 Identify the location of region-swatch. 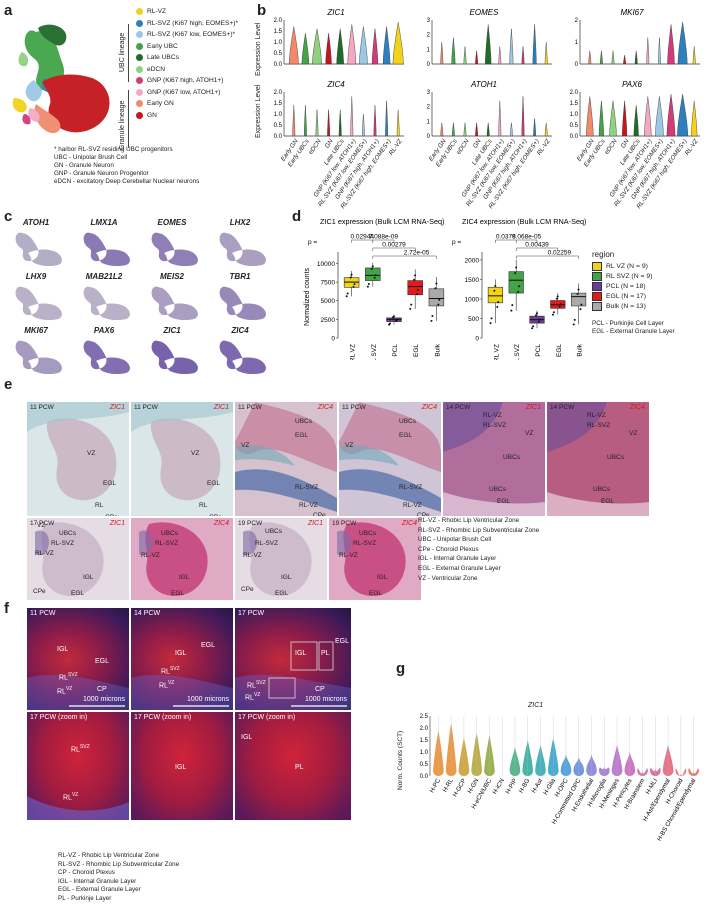
(597, 276).